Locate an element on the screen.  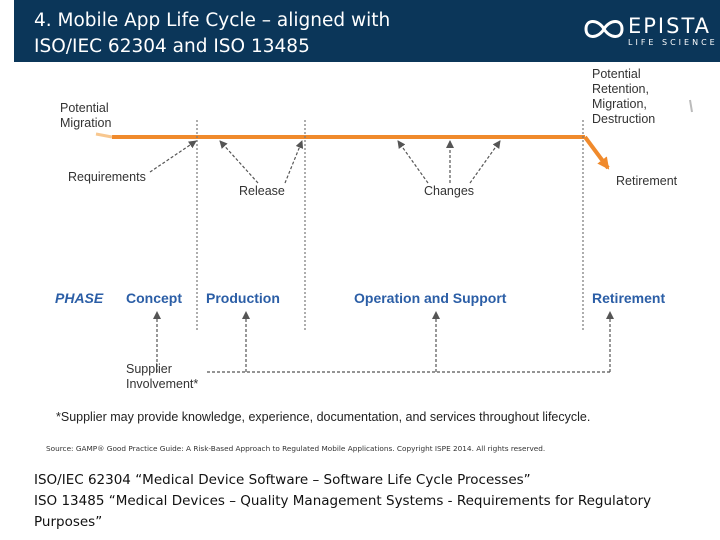
retirement-arrow is located at coordinates (596, 152).